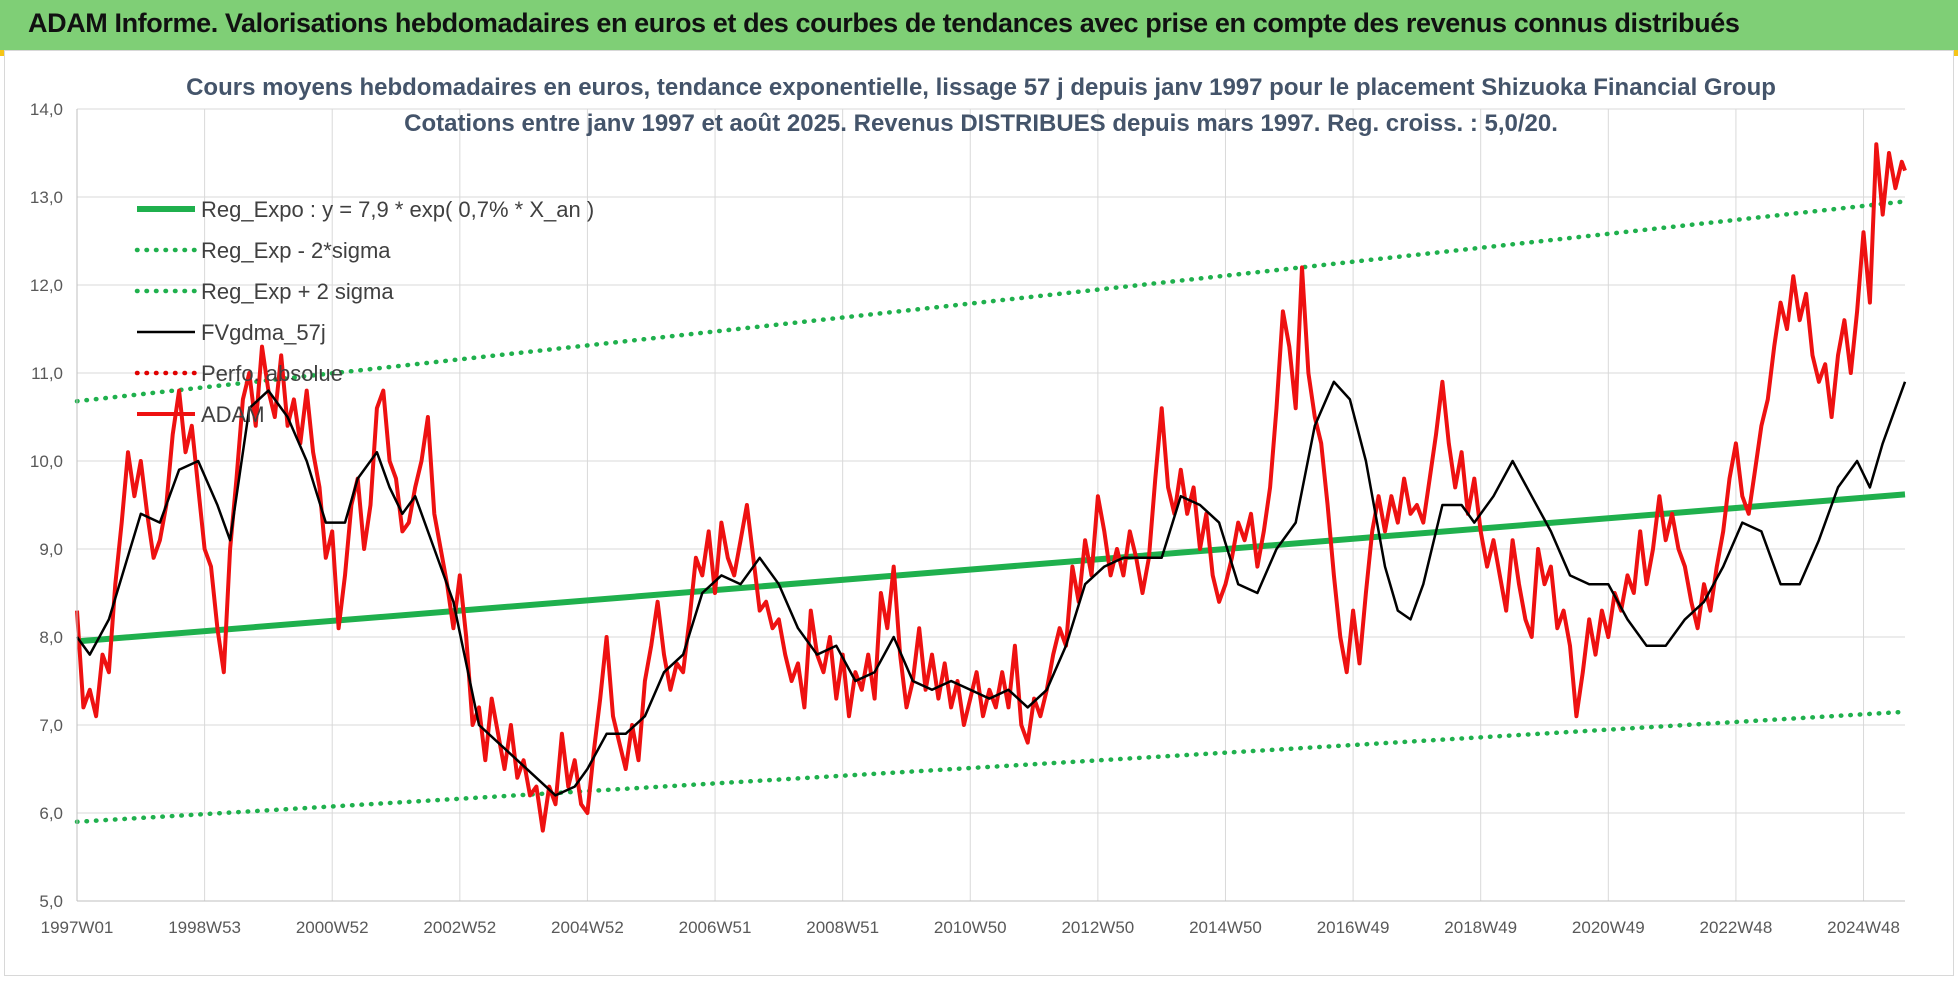  Describe the element at coordinates (1480, 927) in the screenshot. I see `x-tick-label: 2018W49` at that location.